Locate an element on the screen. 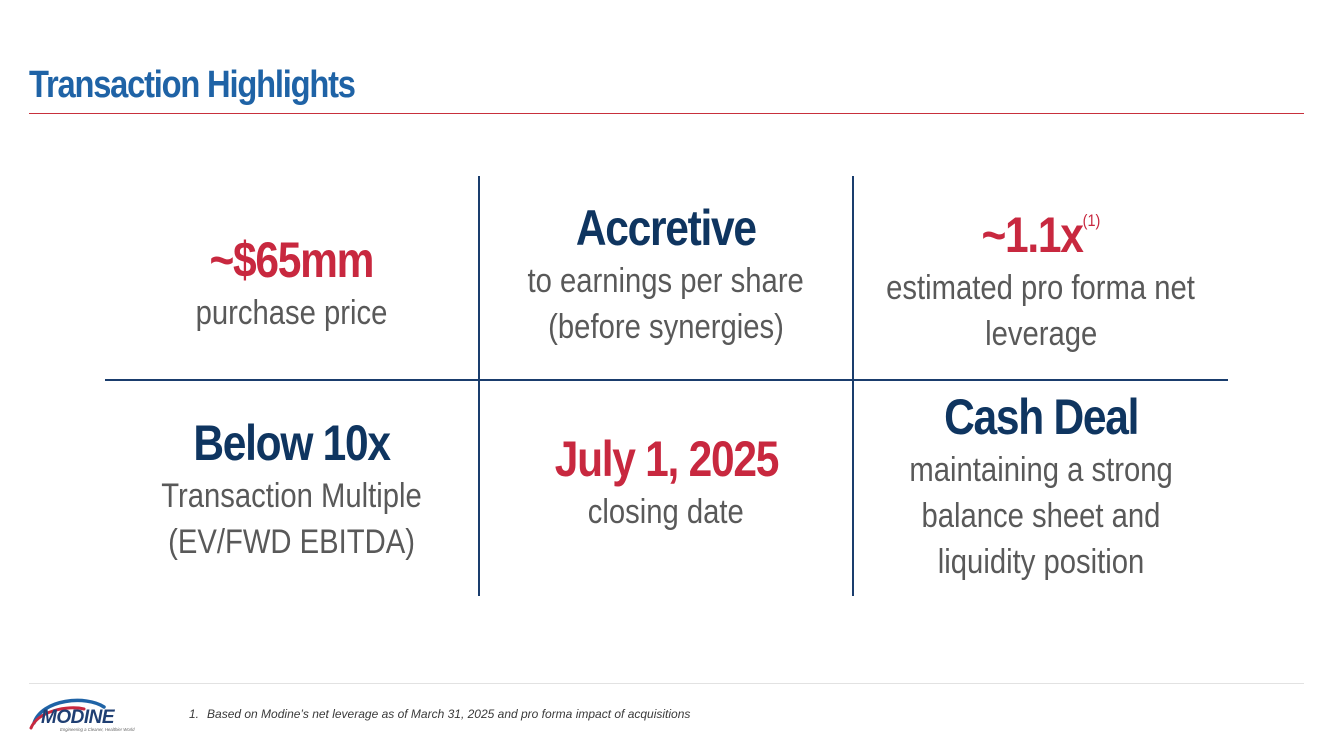  grid-divider-vertical-left is located at coordinates (479, 386).